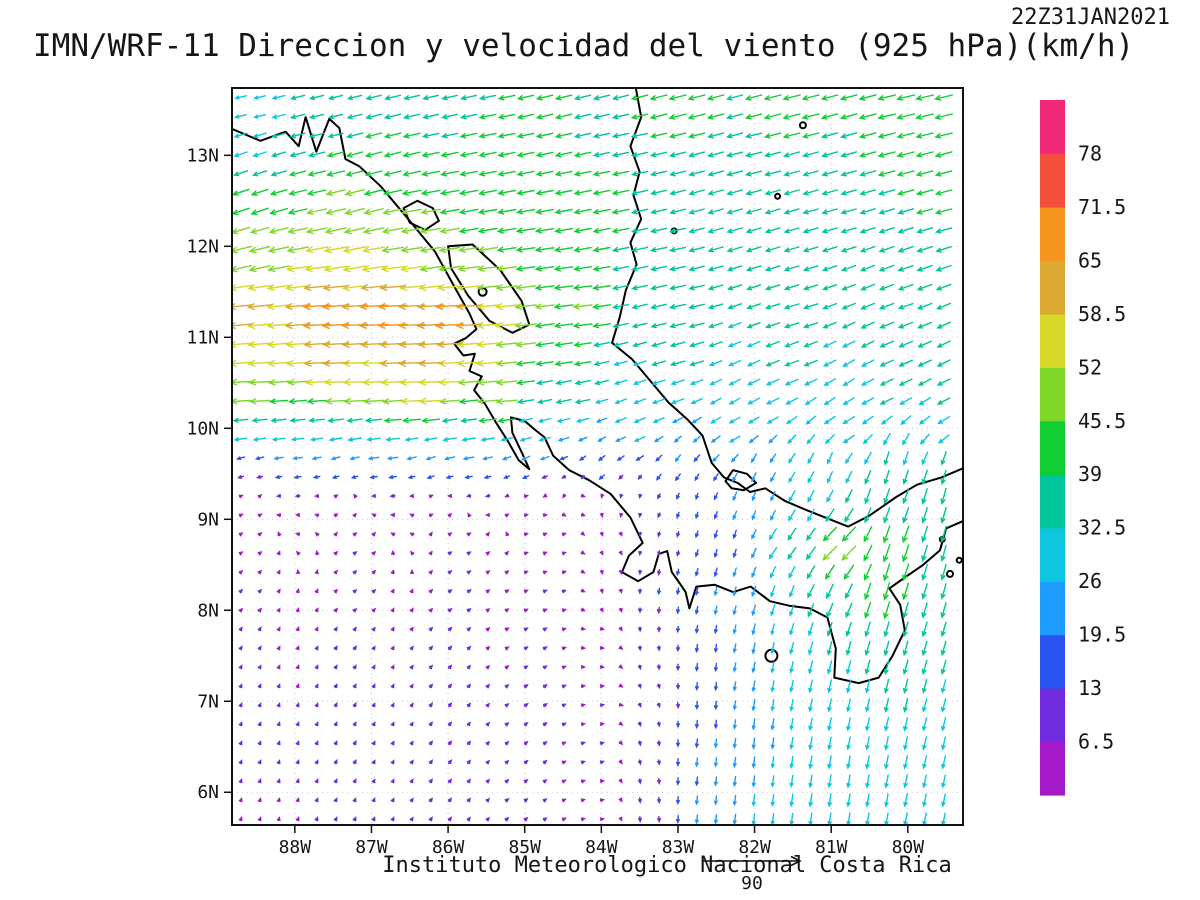 This screenshot has width=1200, height=900. What do you see at coordinates (1083, 448) in the screenshot?
I see `colorbar: 6.5 13 19.5 26 32.5 39 45.5 52 58.5 65 71.5 78` at bounding box center [1083, 448].